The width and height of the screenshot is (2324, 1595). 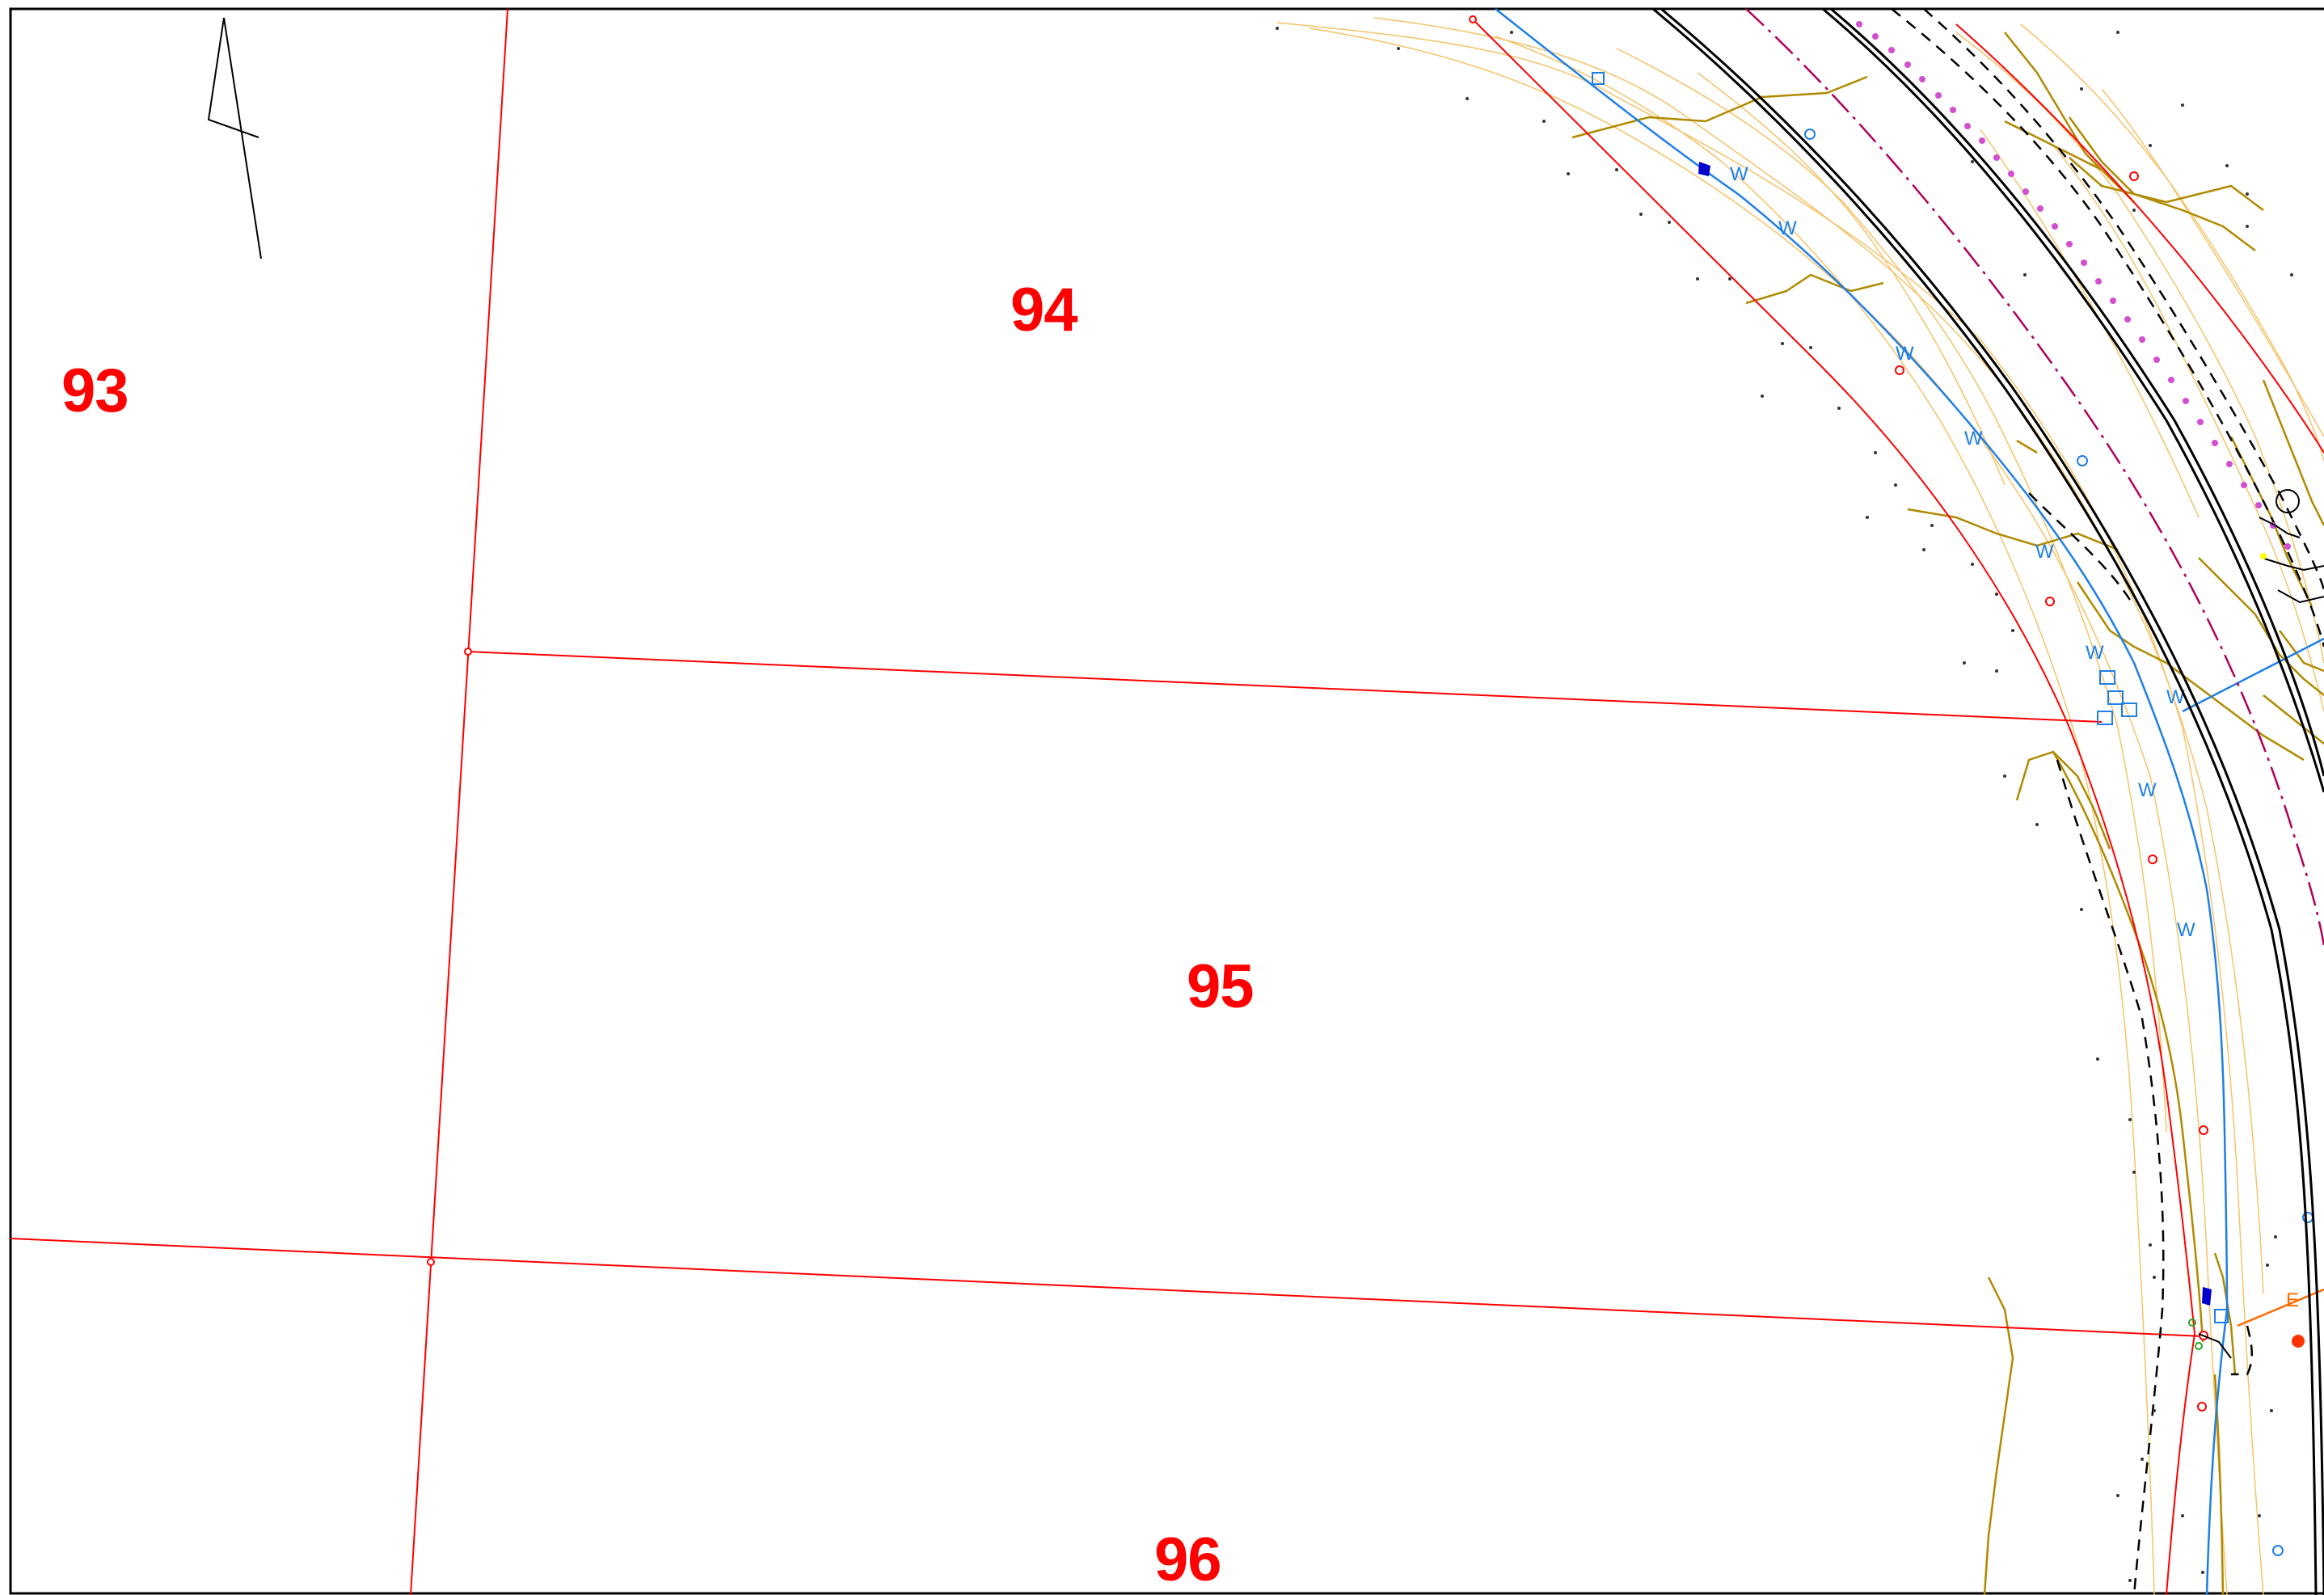 What do you see at coordinates (1963, 552) in the screenshot?
I see `water-line-labels: W W W W W W W W W` at bounding box center [1963, 552].